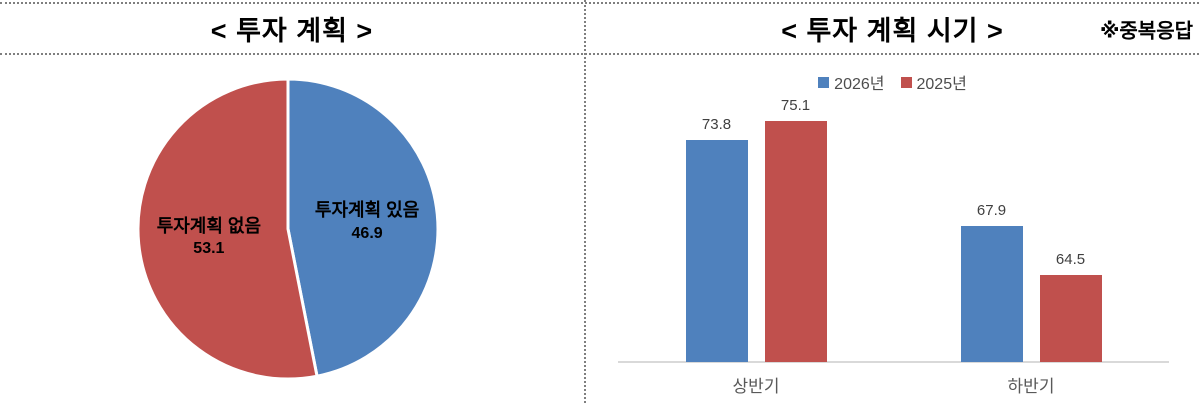  Describe the element at coordinates (292, 31) in the screenshot. I see `pie-chart-title: < 투자 계획 >` at that location.